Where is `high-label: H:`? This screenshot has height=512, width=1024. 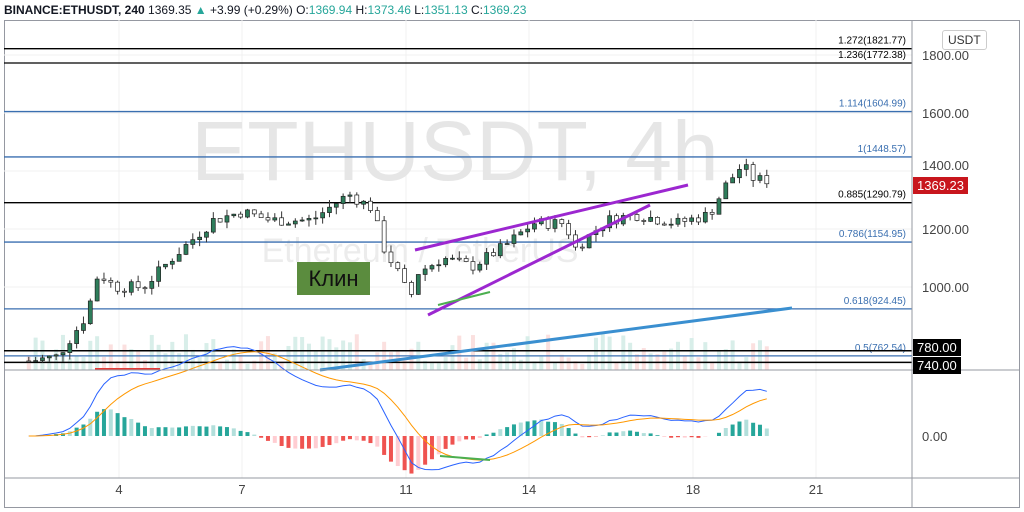 high-label: H: is located at coordinates (361, 10).